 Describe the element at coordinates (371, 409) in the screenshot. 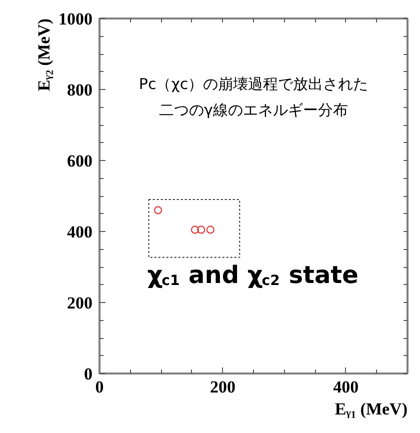

I see `x-axis-title: Eᵧ₁ (MeV)` at that location.